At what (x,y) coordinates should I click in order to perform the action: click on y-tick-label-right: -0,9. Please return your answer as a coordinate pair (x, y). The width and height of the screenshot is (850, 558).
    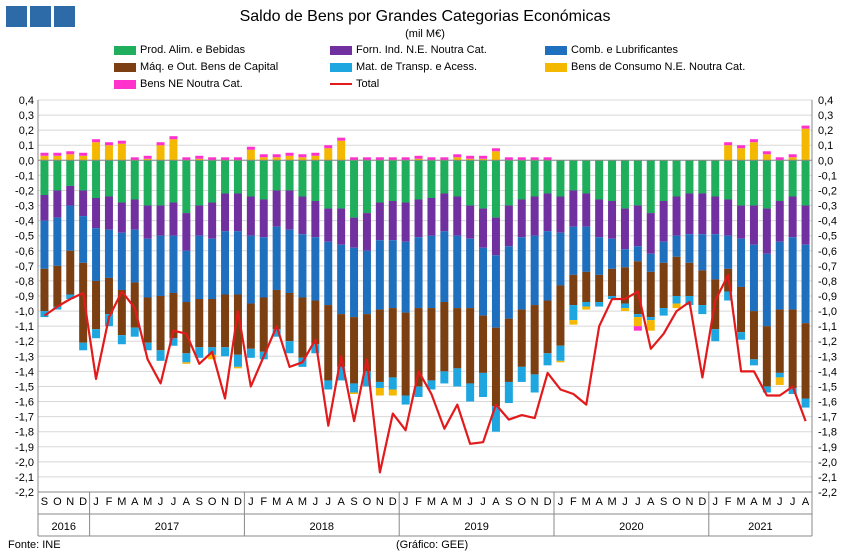
    Looking at the image, I should click on (827, 297).